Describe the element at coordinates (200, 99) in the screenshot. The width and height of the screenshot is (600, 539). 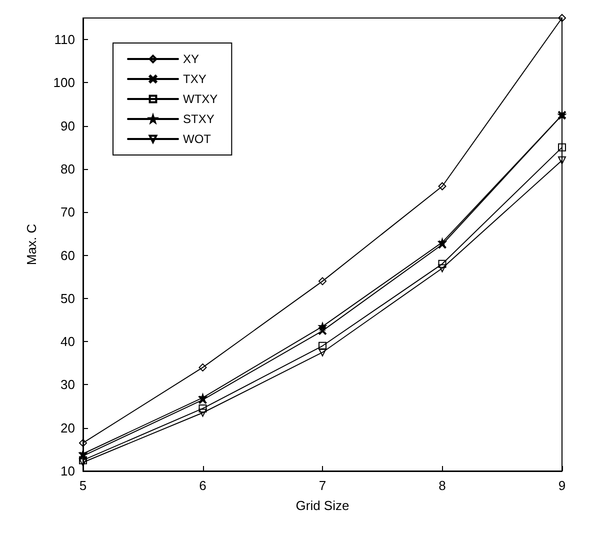
I see `legend-label: WTXY` at that location.